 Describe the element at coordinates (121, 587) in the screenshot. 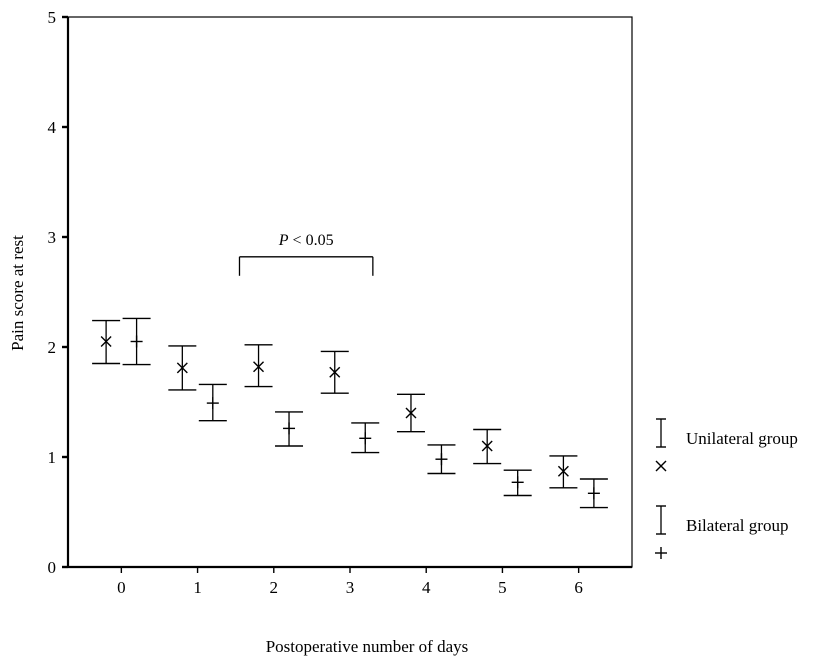

I see `x-tick-label: 0` at that location.